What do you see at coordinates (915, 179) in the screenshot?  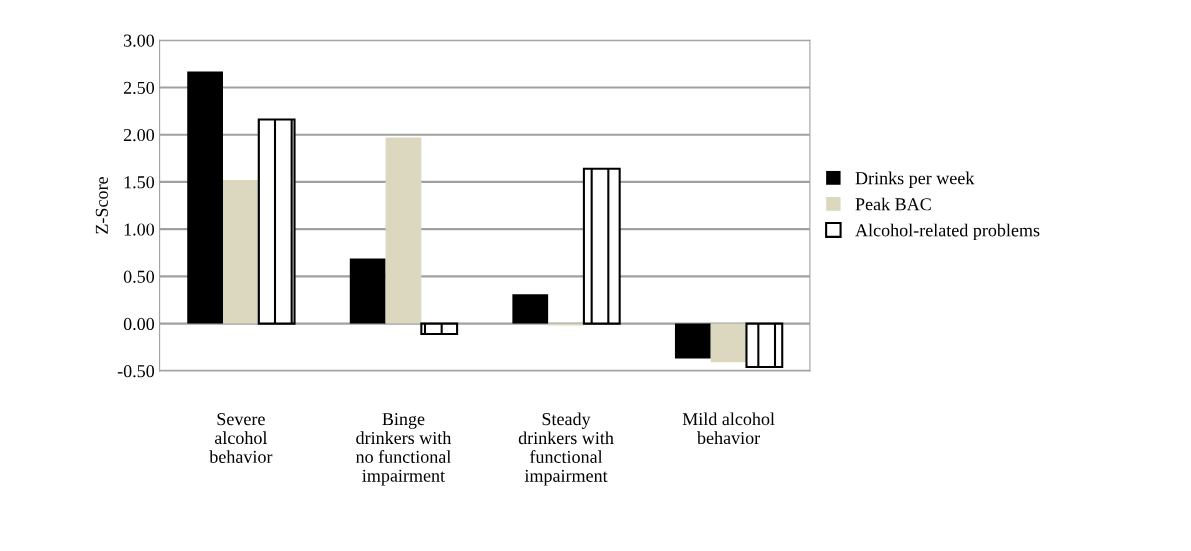 I see `legend-label: Drinks per week` at bounding box center [915, 179].